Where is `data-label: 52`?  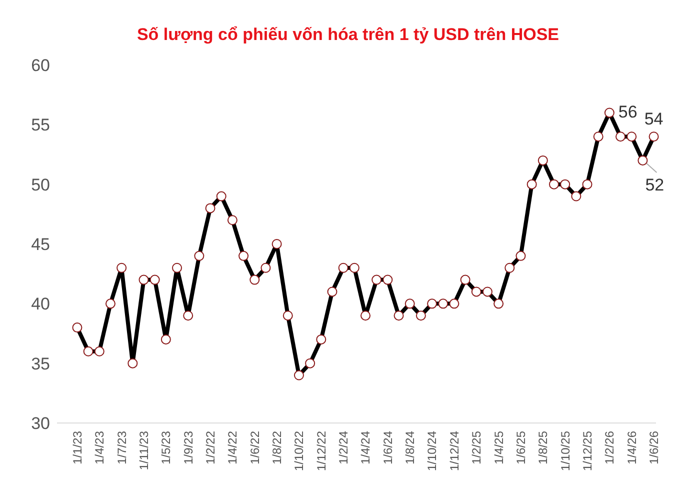
data-label: 52 is located at coordinates (654, 184).